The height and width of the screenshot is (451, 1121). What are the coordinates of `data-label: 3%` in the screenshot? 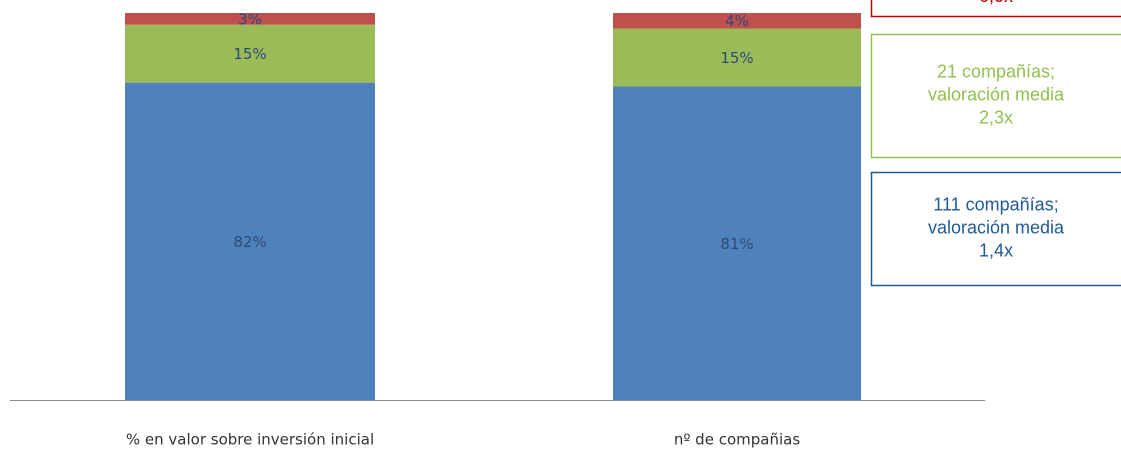 It's located at (250, 19).